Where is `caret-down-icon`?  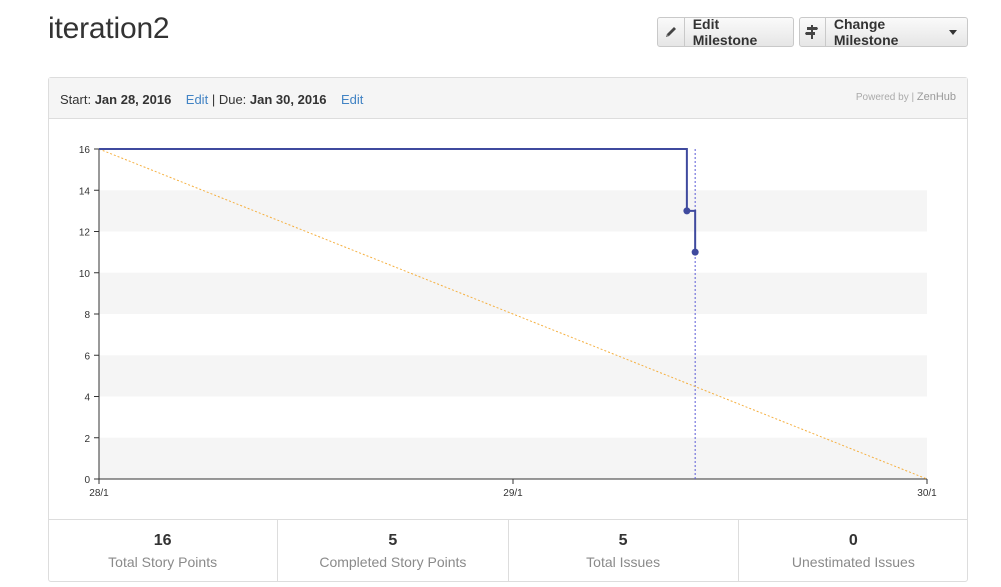
caret-down-icon is located at coordinates (953, 32).